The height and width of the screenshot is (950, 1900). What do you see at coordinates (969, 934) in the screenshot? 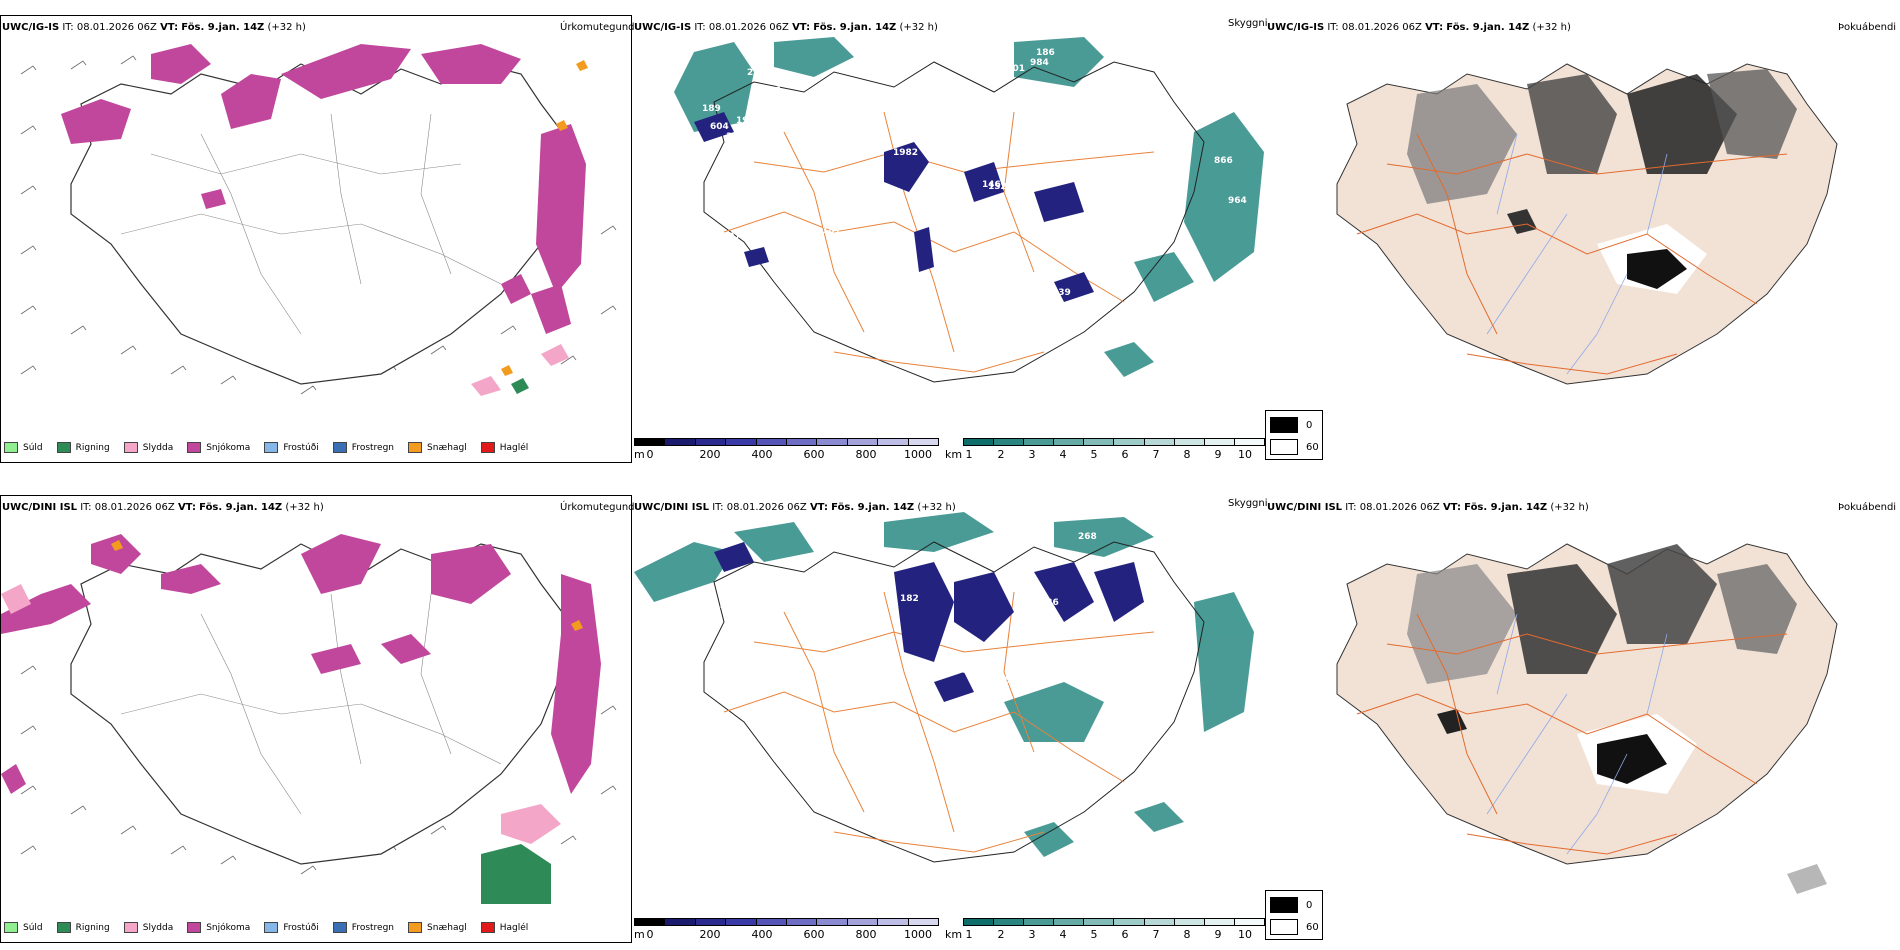
I see `scale-tick: 1` at bounding box center [969, 934].